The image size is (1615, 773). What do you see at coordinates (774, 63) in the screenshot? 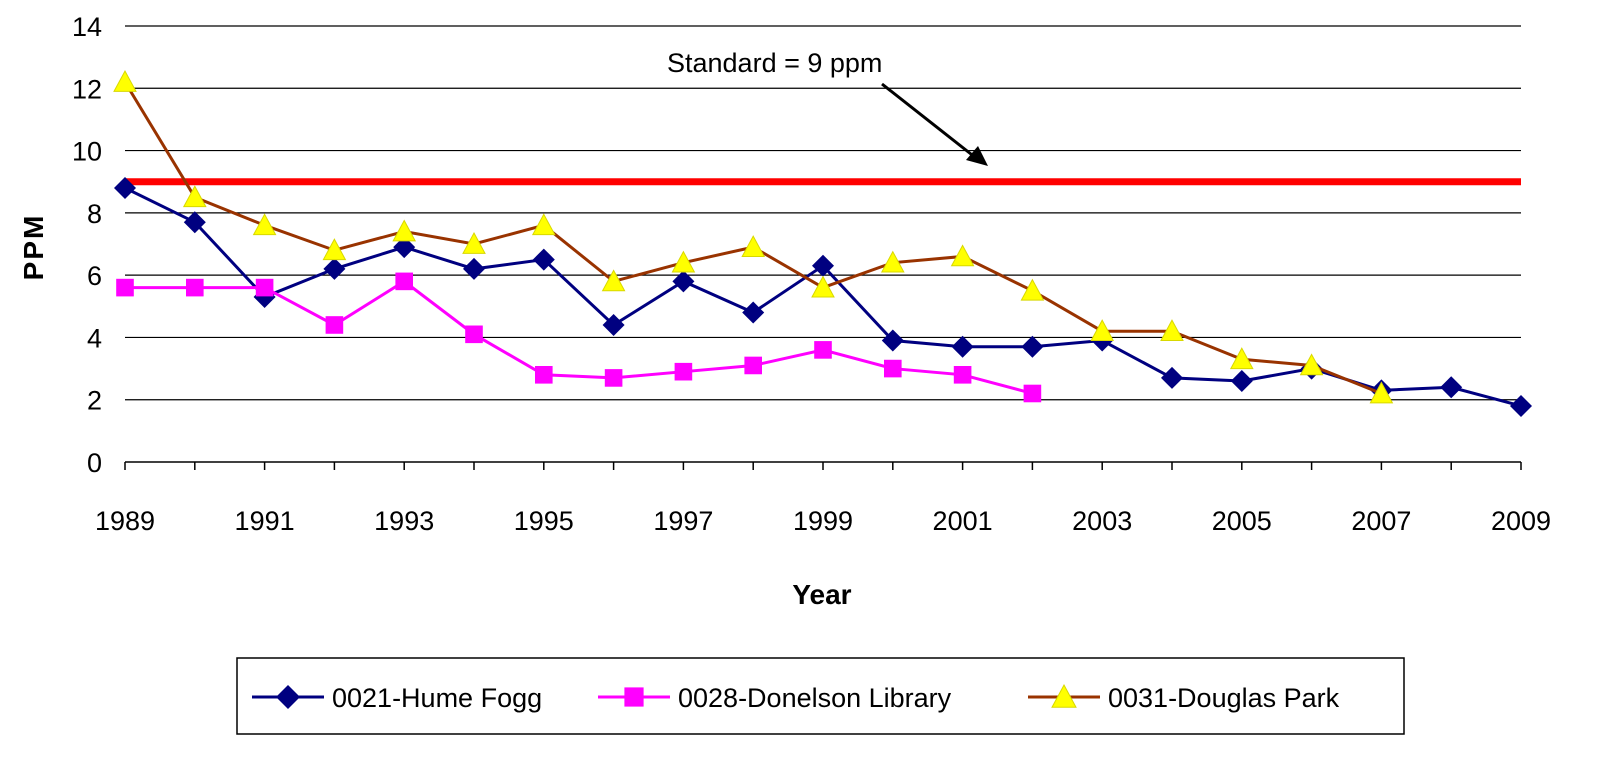
I see `standard-annotation: Standard = 9 ppm` at bounding box center [774, 63].